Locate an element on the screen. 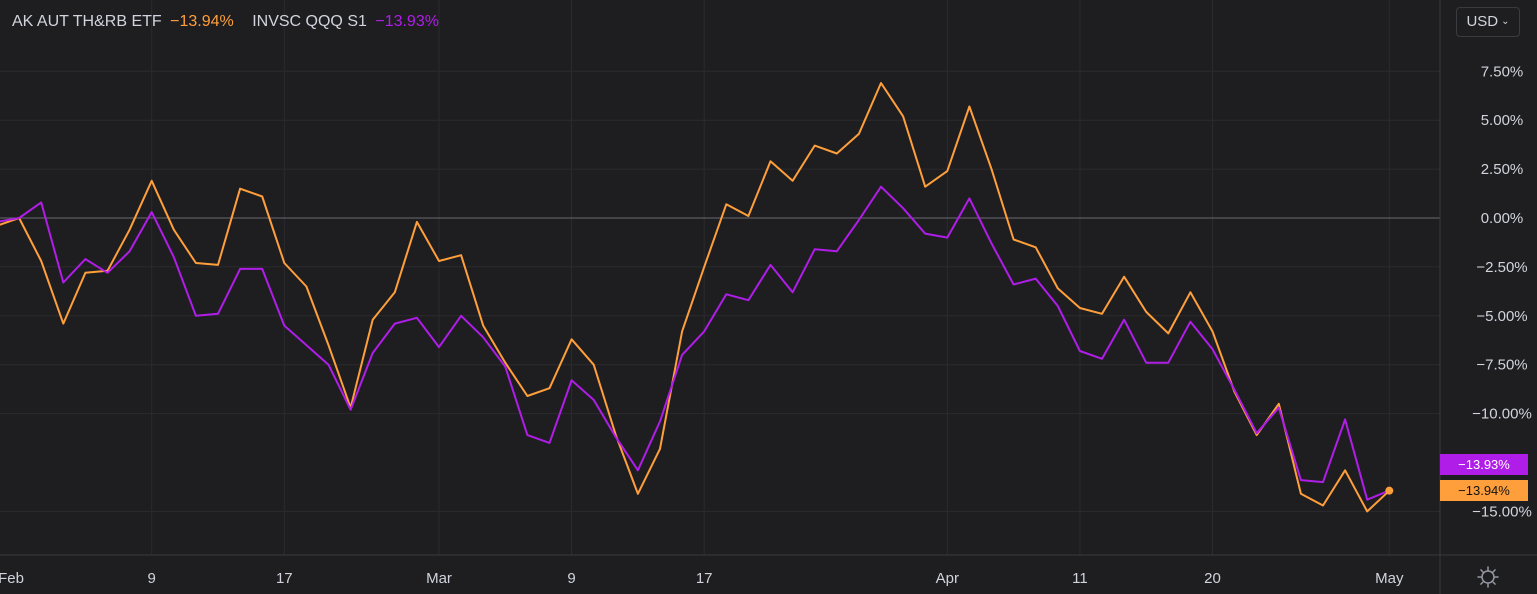 This screenshot has height=594, width=1537. chevron-down-icon: ⌄ is located at coordinates (1505, 21).